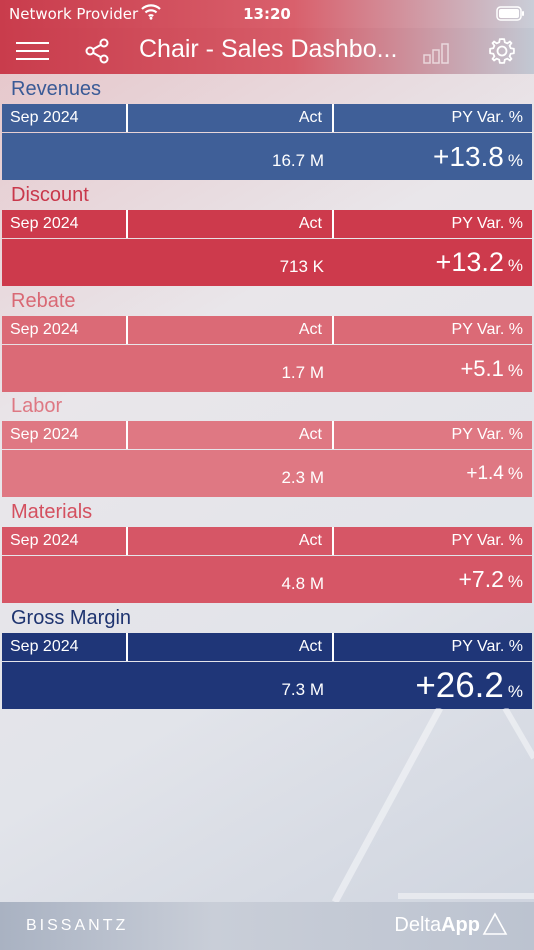 The width and height of the screenshot is (534, 950). I want to click on var-number: +13.2, so click(469, 261).